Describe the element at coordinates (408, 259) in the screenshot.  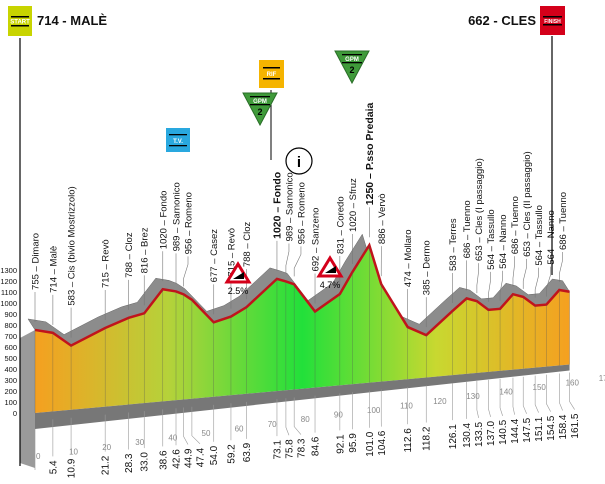
I see `place-label: 474 – Mollaro` at that location.